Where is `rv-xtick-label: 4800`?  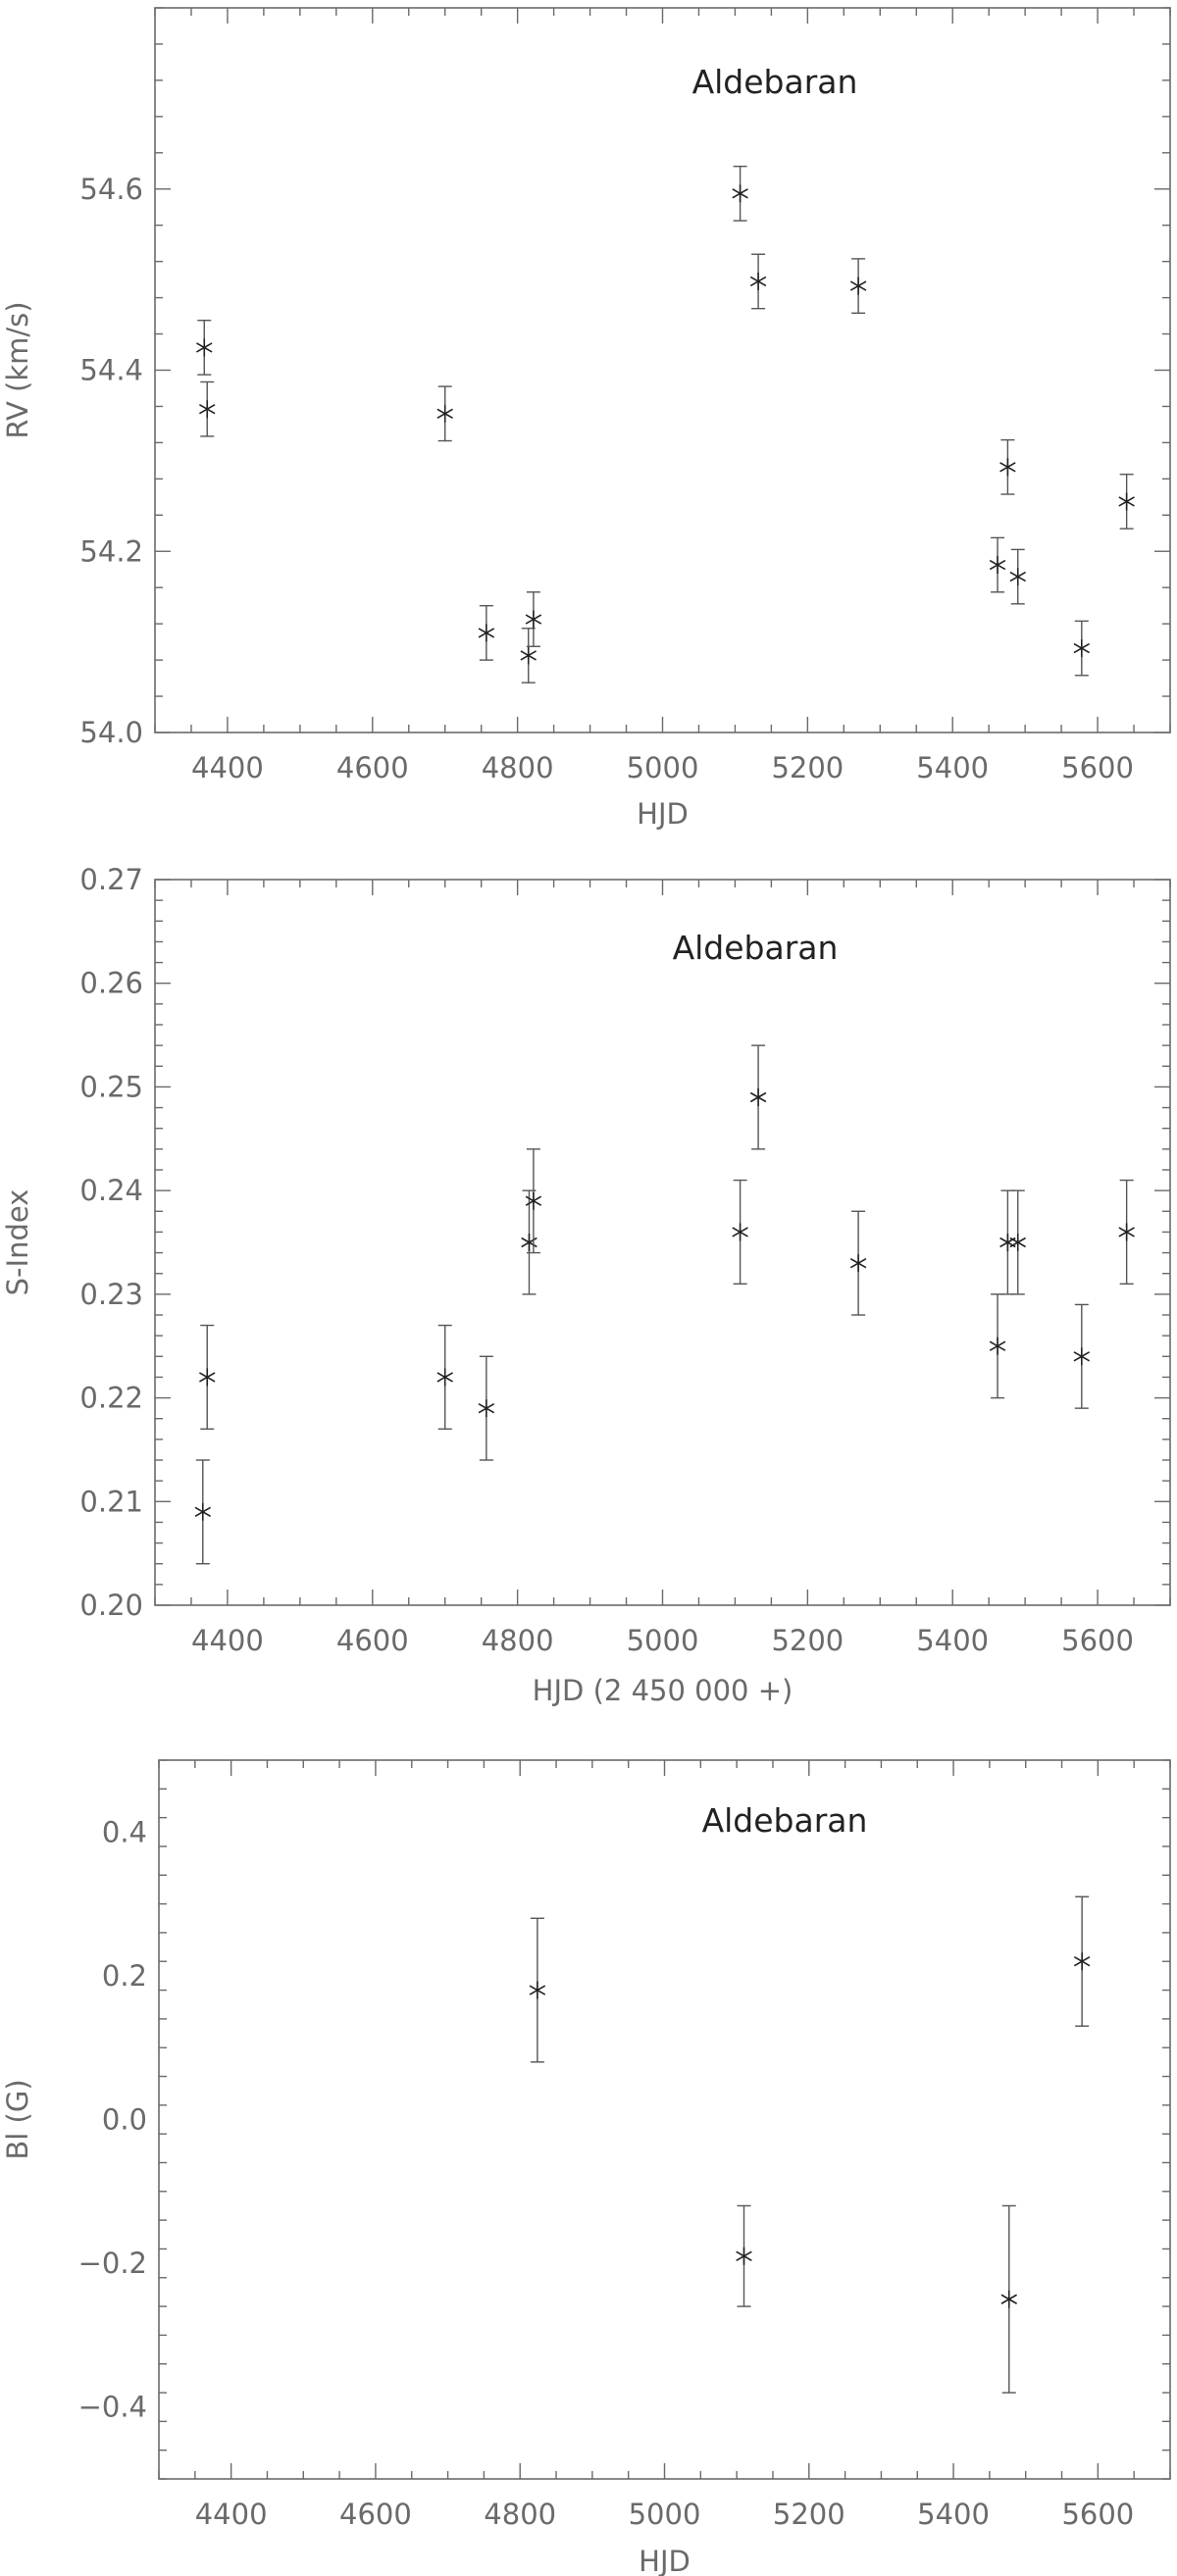
rv-xtick-label: 4800 is located at coordinates (518, 768).